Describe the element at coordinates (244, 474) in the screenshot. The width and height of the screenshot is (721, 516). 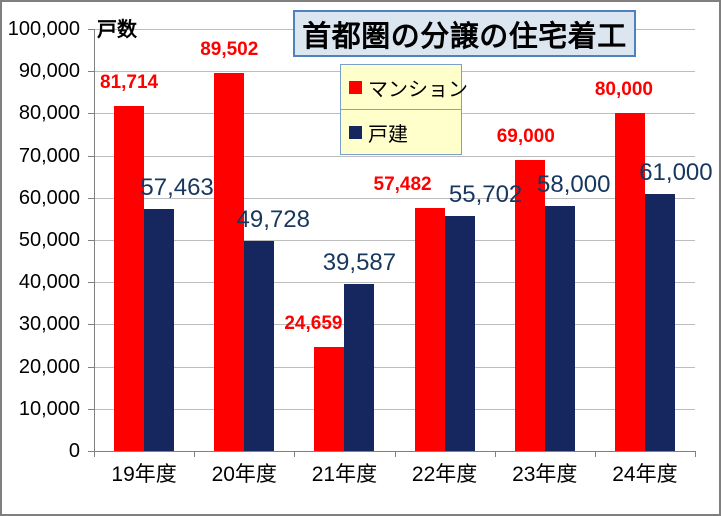
I see `x-axis-category-label: 20年度` at that location.